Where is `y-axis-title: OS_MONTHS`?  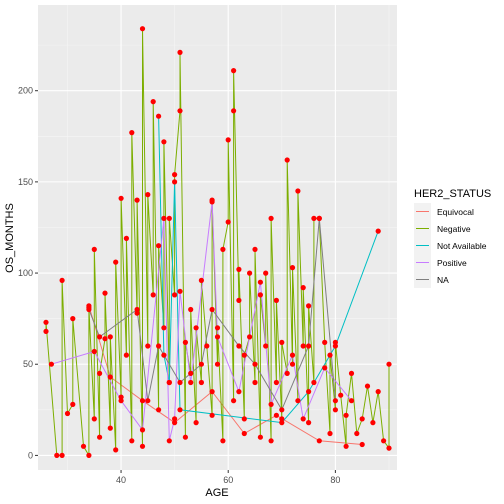
y-axis-title: OS_MONTHS is located at coordinates (10, 238).